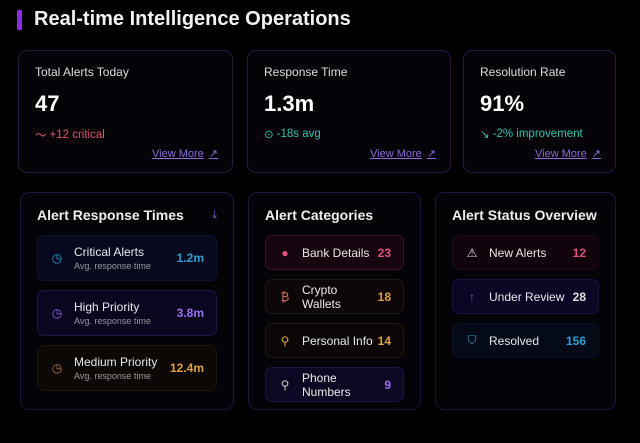 The image size is (640, 443). What do you see at coordinates (306, 72) in the screenshot?
I see `stat-label: Response Time` at bounding box center [306, 72].